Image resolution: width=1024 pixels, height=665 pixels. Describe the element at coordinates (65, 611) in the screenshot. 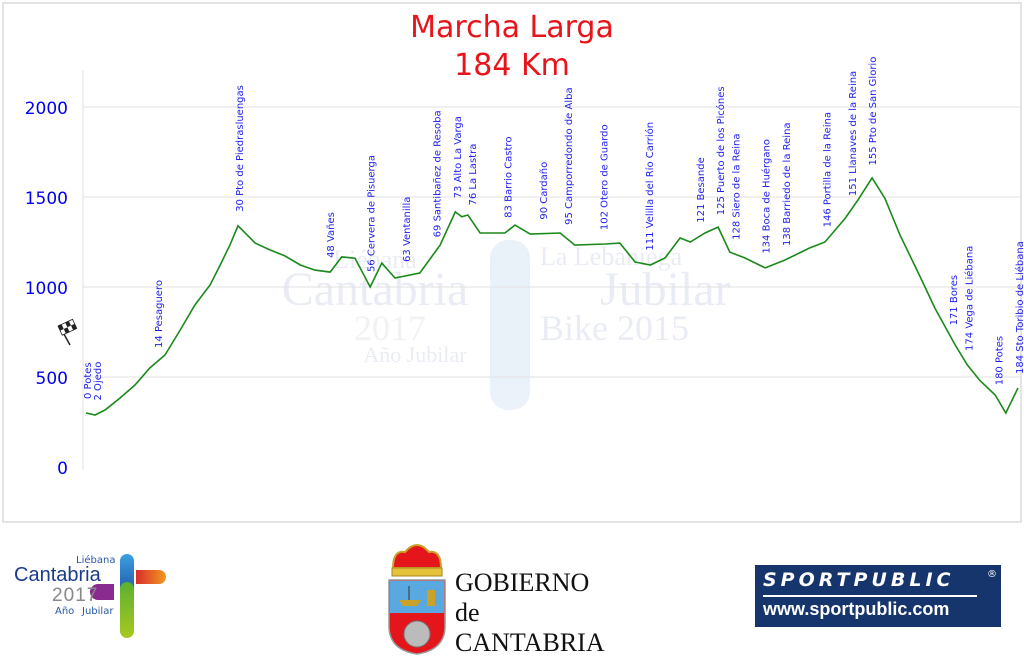

I see `logo-text: Año` at that location.